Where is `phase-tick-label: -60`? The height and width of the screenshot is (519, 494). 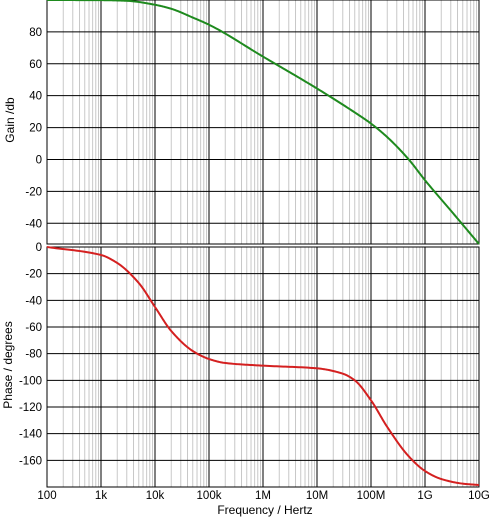 phase-tick-label: -60 is located at coordinates (33, 328).